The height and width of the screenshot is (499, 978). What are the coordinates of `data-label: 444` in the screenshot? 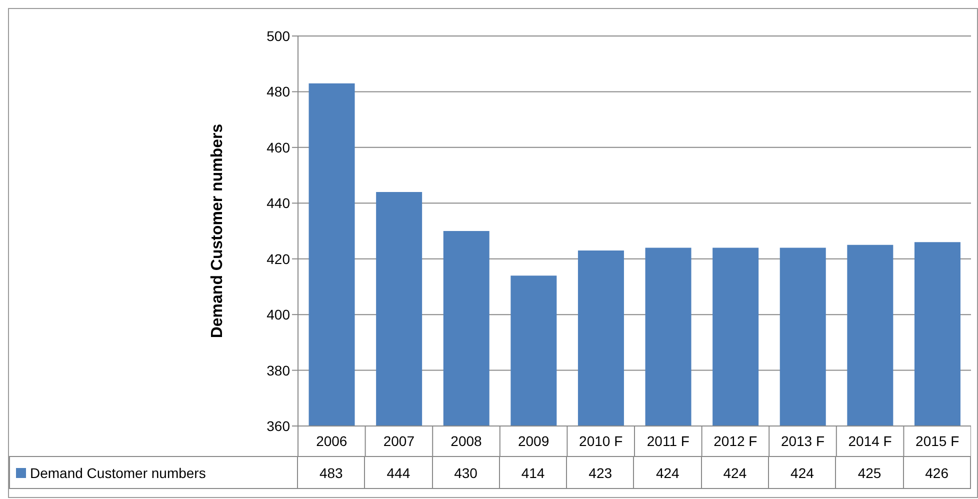 It's located at (399, 472).